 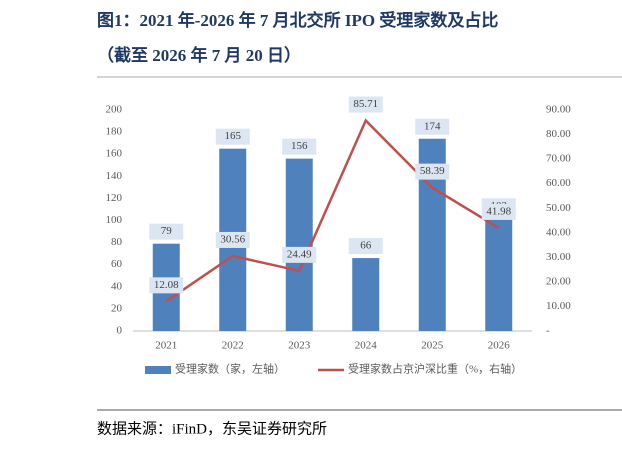 I want to click on data-label: 79, so click(x=167, y=231).